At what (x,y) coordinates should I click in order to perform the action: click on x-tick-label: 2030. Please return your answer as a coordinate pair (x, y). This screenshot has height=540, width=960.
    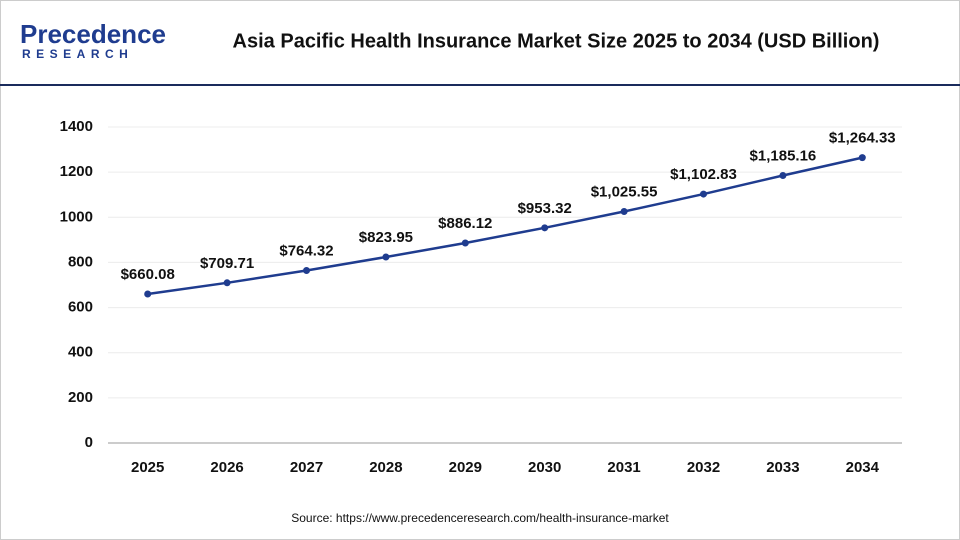
    Looking at the image, I should click on (544, 467).